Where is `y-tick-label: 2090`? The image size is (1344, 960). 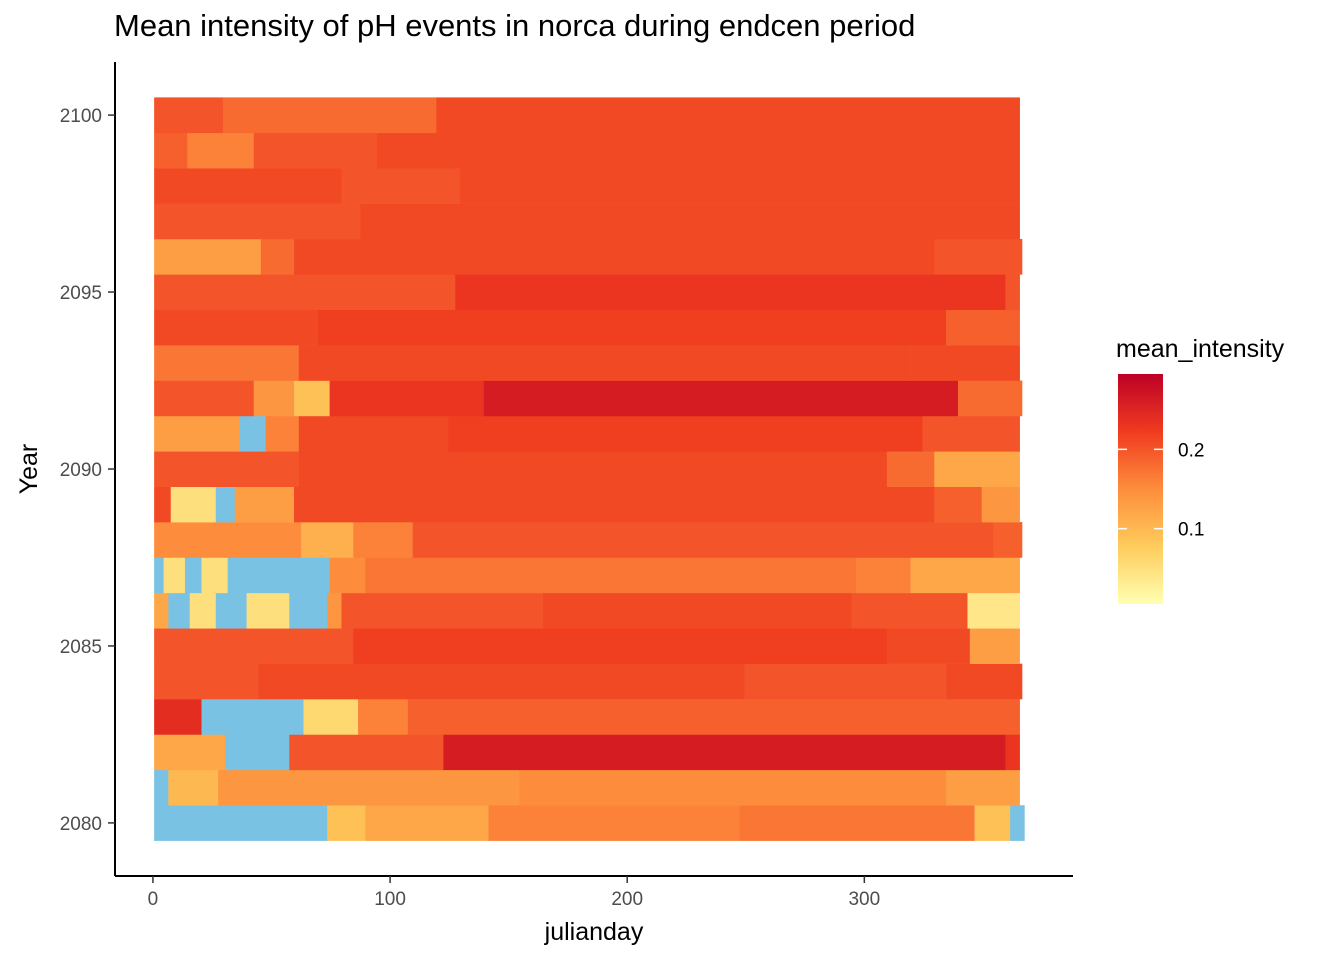
y-tick-label: 2090 is located at coordinates (81, 470).